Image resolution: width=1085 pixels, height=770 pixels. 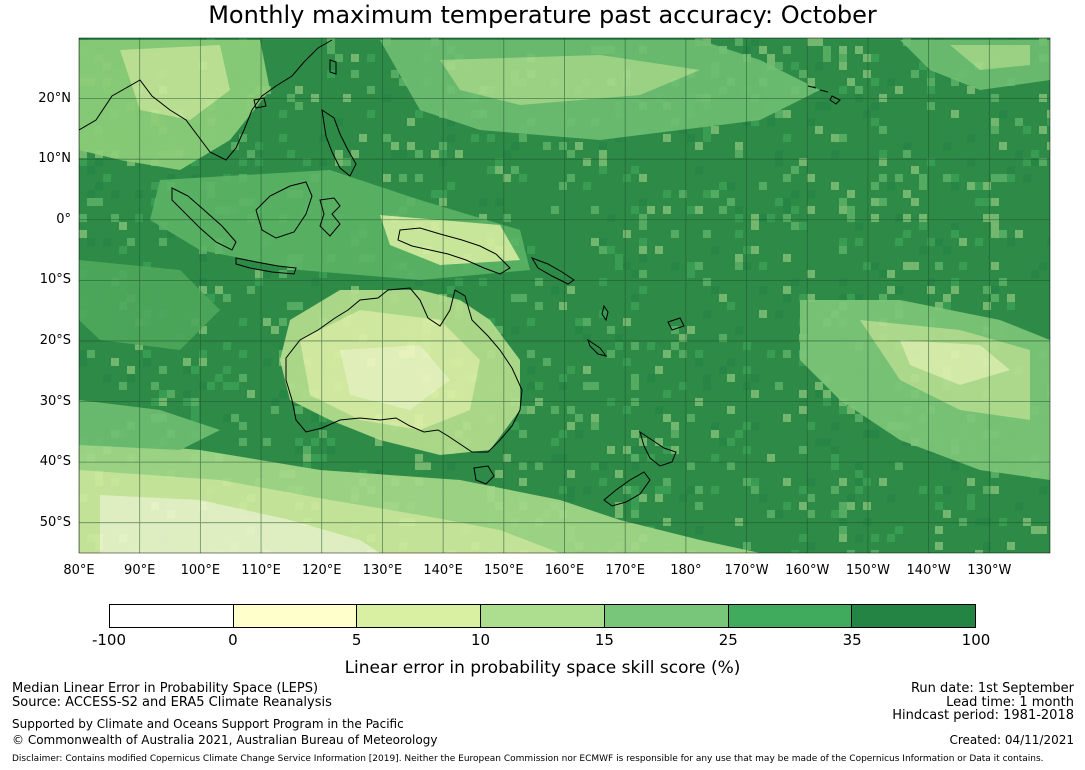 I want to click on footer-lead-time: Lead time: 1 month, so click(x=1010, y=702).